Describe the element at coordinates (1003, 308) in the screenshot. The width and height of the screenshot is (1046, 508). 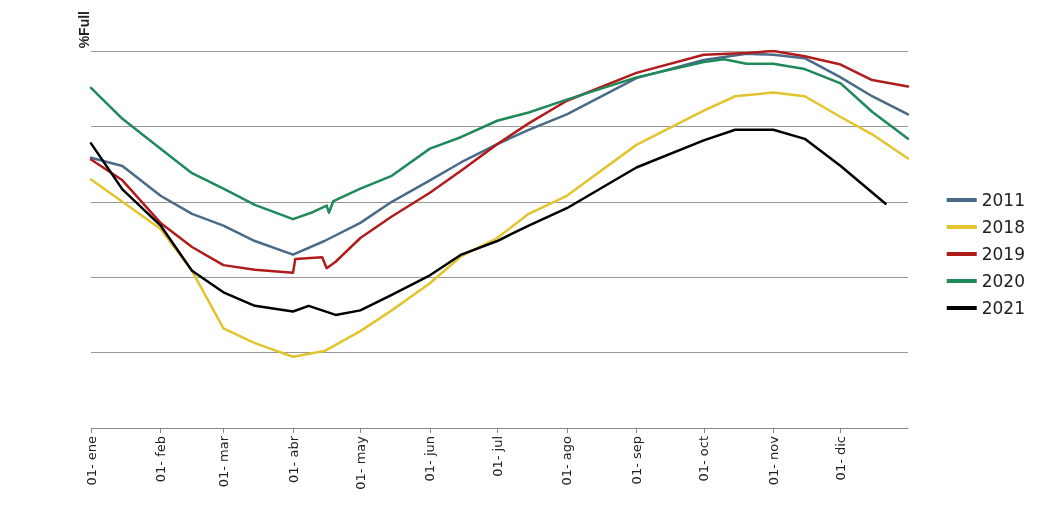
I see `legend-label: 2021` at that location.